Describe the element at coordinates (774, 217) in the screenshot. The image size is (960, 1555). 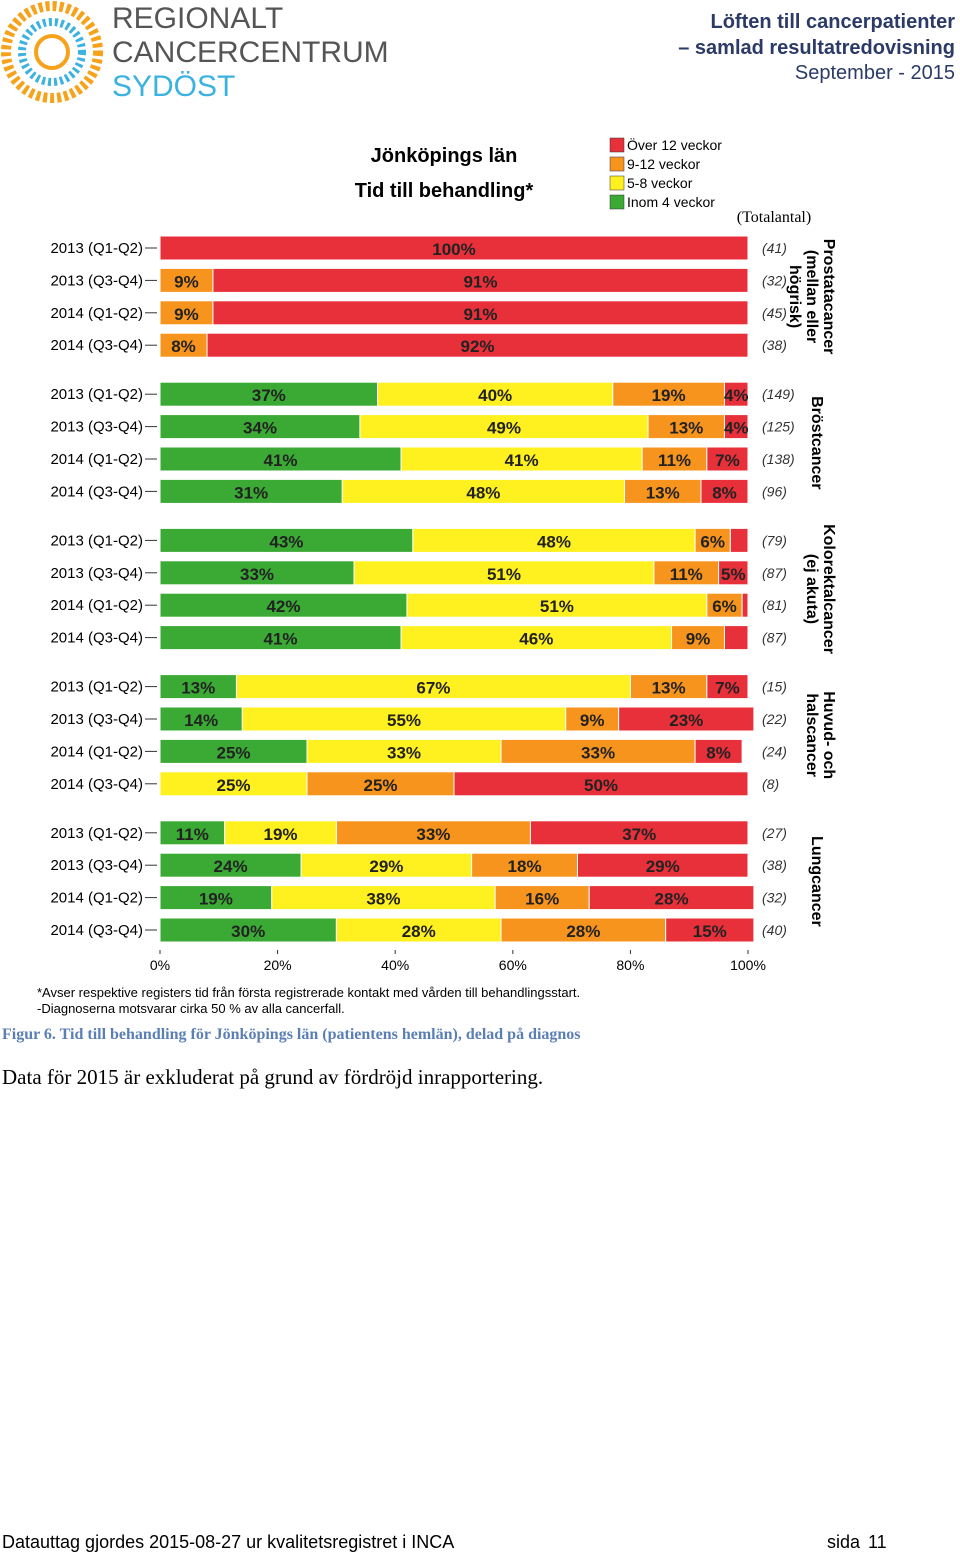
I see `totals-title: (Totalantal)` at that location.